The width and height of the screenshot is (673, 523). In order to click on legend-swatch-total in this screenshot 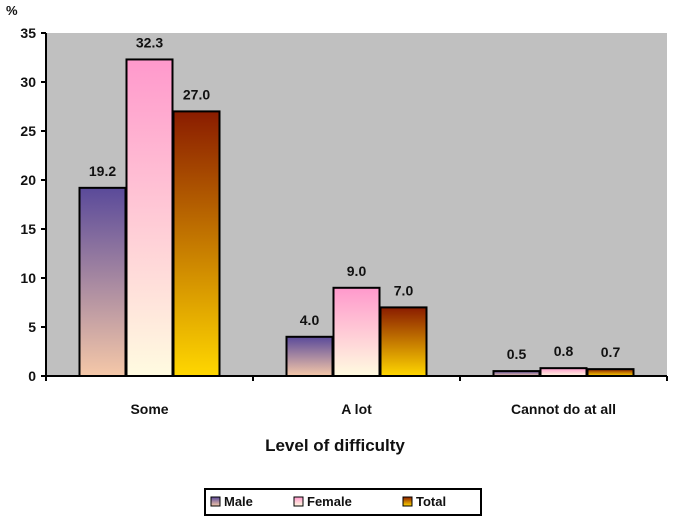, I will do `click(407, 501)`.